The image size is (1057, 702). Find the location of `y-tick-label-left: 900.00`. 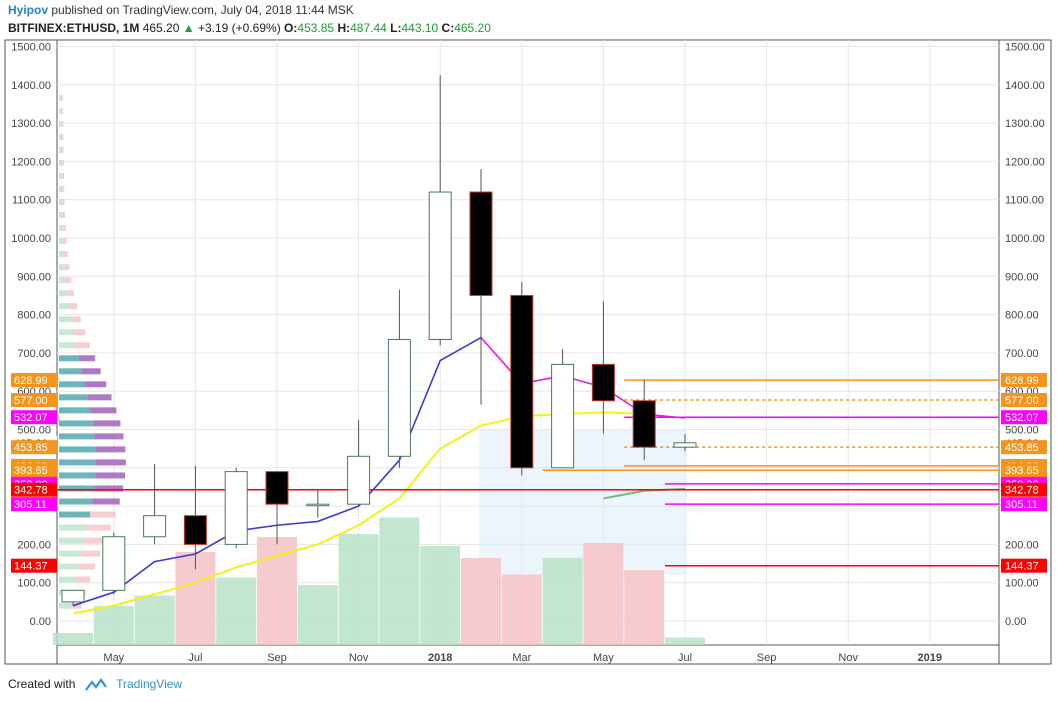

y-tick-label-left: 900.00 is located at coordinates (34, 277).